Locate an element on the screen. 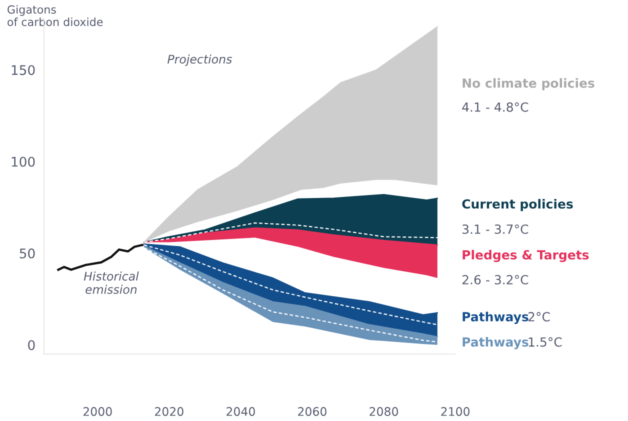 Image resolution: width=628 pixels, height=421 pixels. annotation: Projections is located at coordinates (200, 60).